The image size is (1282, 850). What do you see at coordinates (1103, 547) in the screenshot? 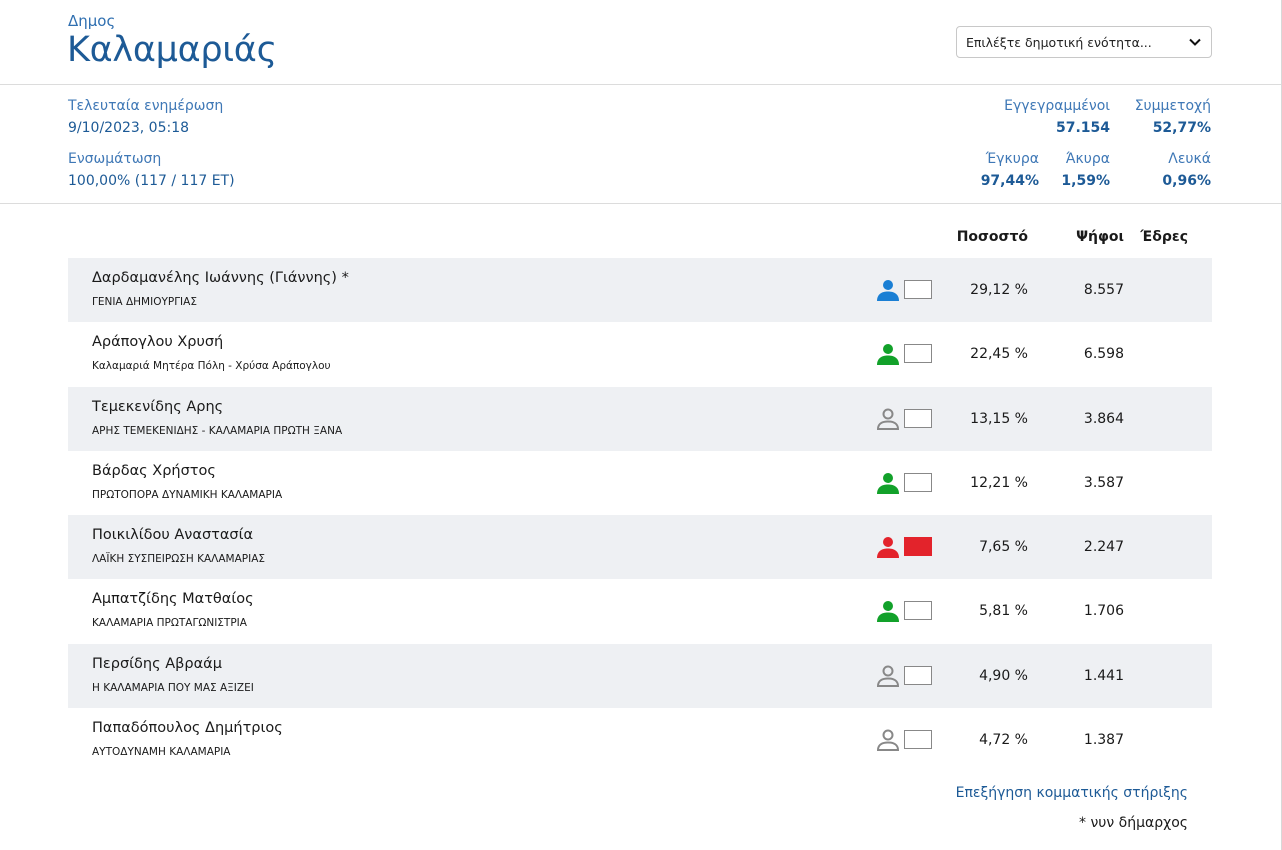
I see `votes-value: 2.247` at bounding box center [1103, 547].